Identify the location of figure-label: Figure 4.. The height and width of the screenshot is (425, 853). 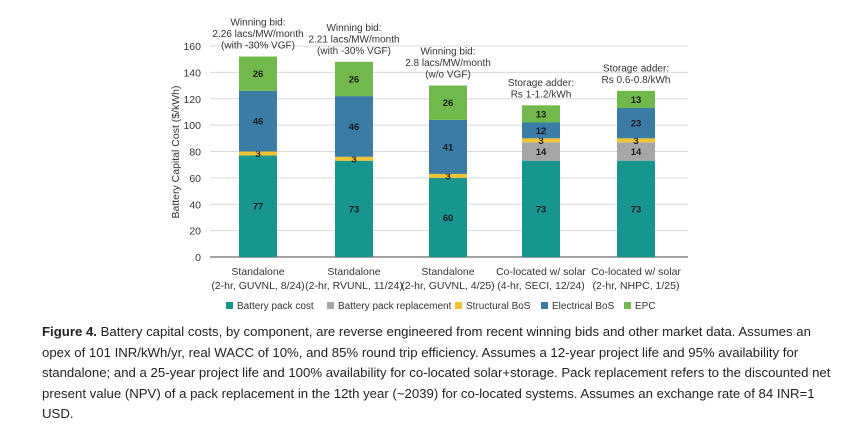
(69, 331).